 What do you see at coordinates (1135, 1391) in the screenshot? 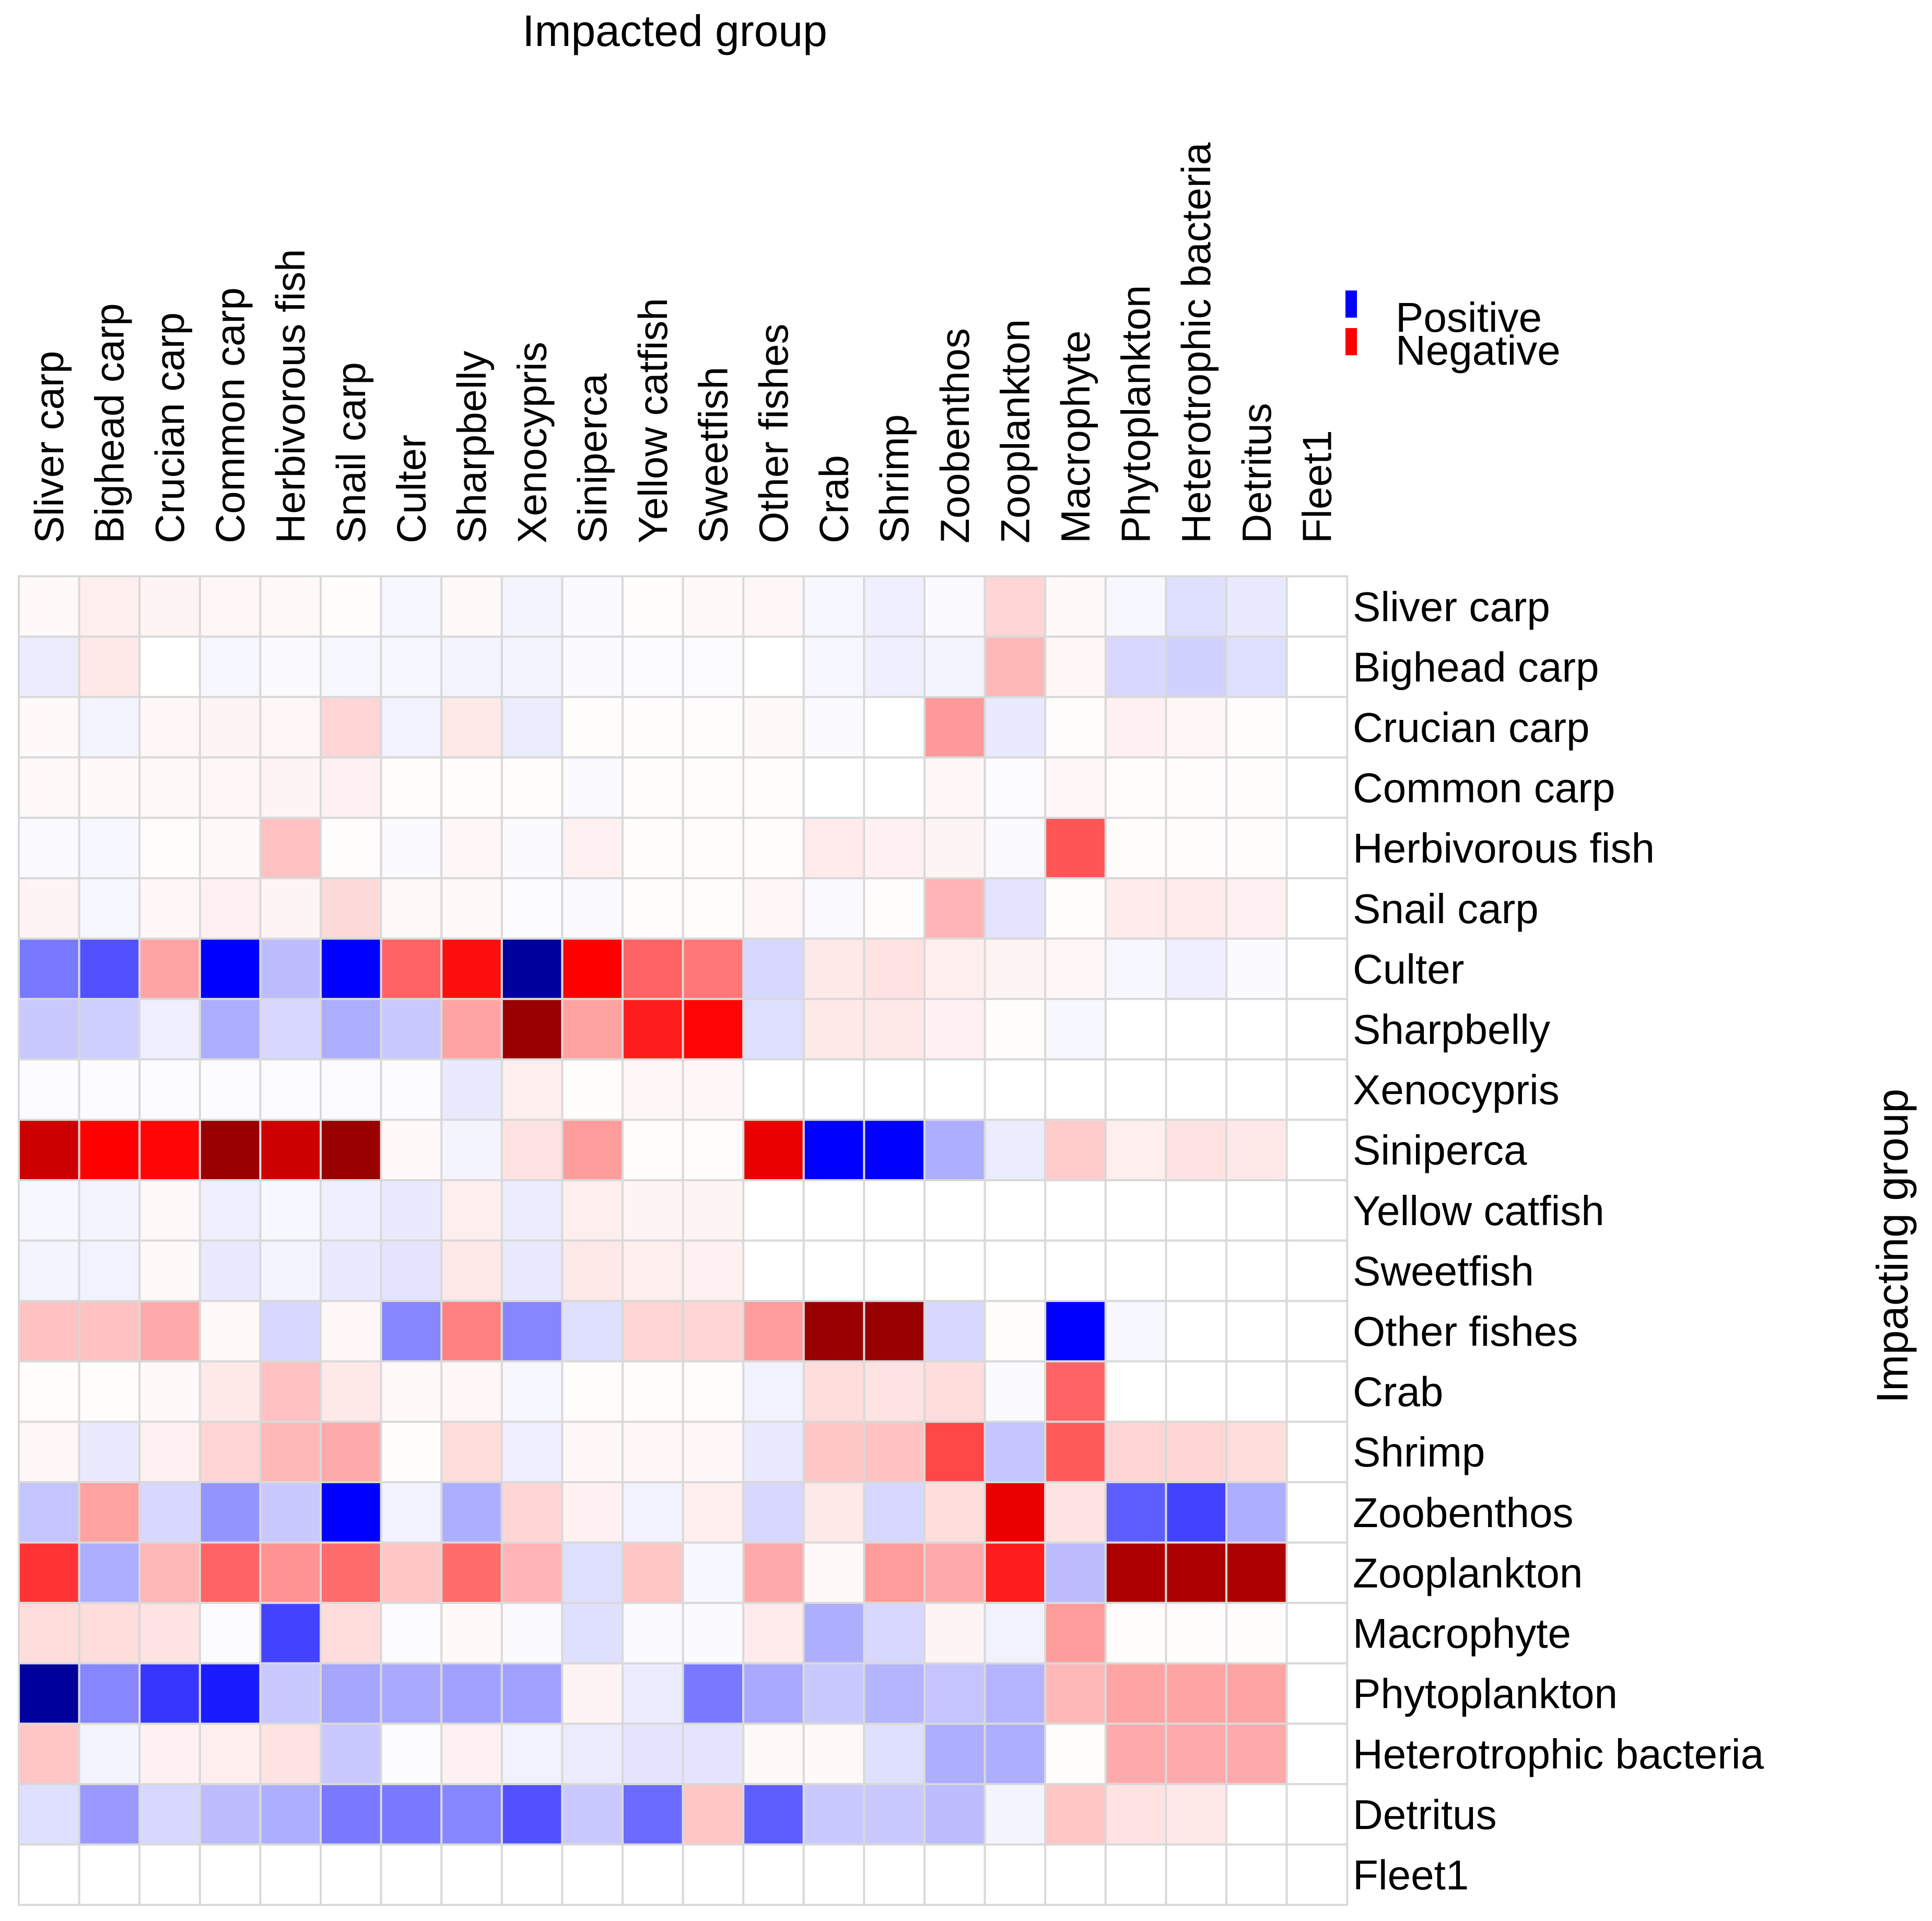
I see `heatmap-cell-crab--phytoplankton` at bounding box center [1135, 1391].